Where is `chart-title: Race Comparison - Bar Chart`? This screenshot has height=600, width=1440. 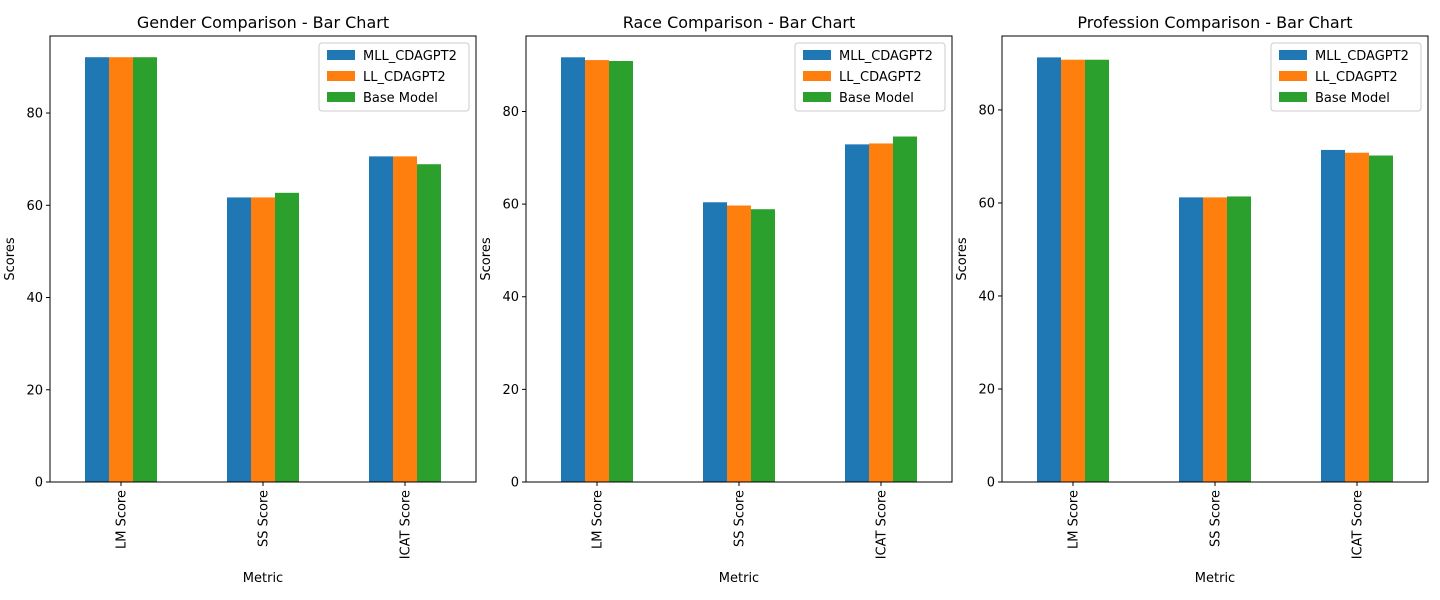 chart-title: Race Comparison - Bar Chart is located at coordinates (739, 22).